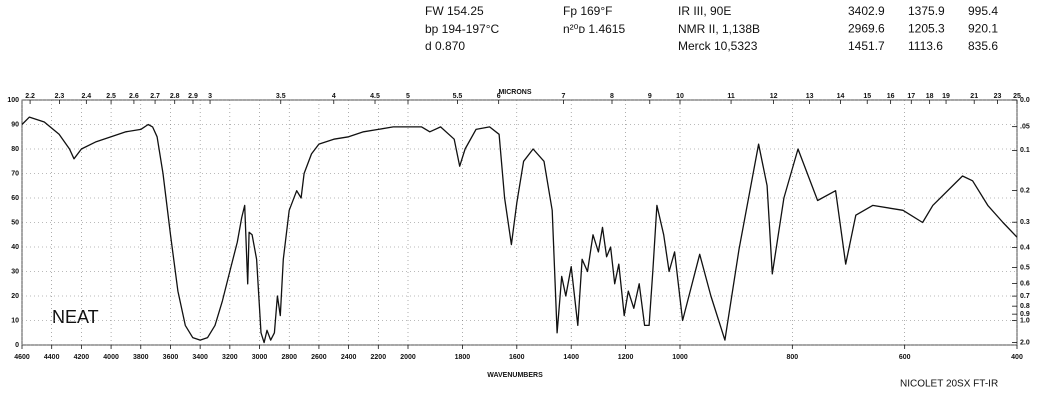 The image size is (1037, 402). Describe the element at coordinates (30, 96) in the screenshot. I see `x2-tick-label: 2.2` at that location.